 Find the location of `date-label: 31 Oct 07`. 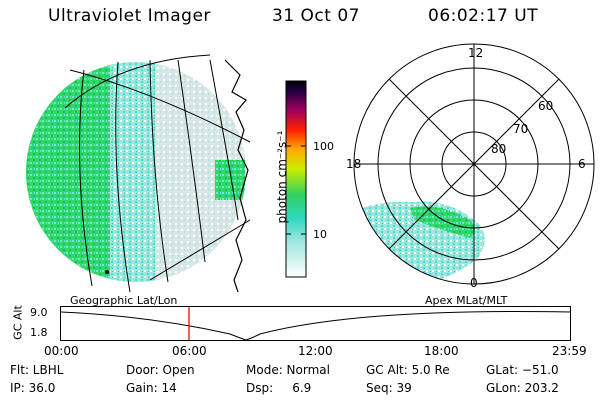

date-label: 31 Oct 07 is located at coordinates (316, 16).